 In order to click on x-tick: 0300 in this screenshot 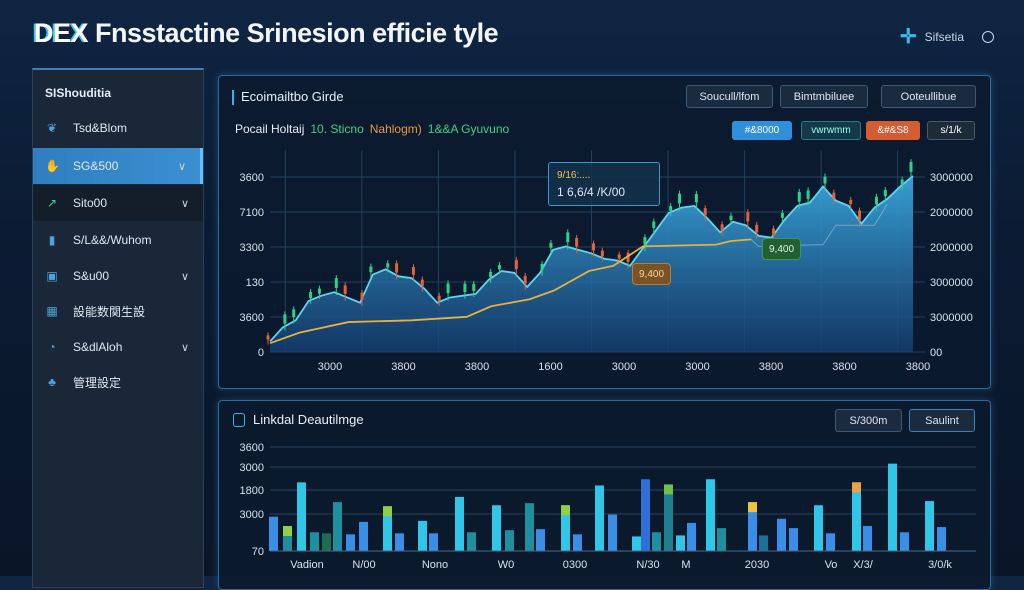, I will do `click(575, 565)`.